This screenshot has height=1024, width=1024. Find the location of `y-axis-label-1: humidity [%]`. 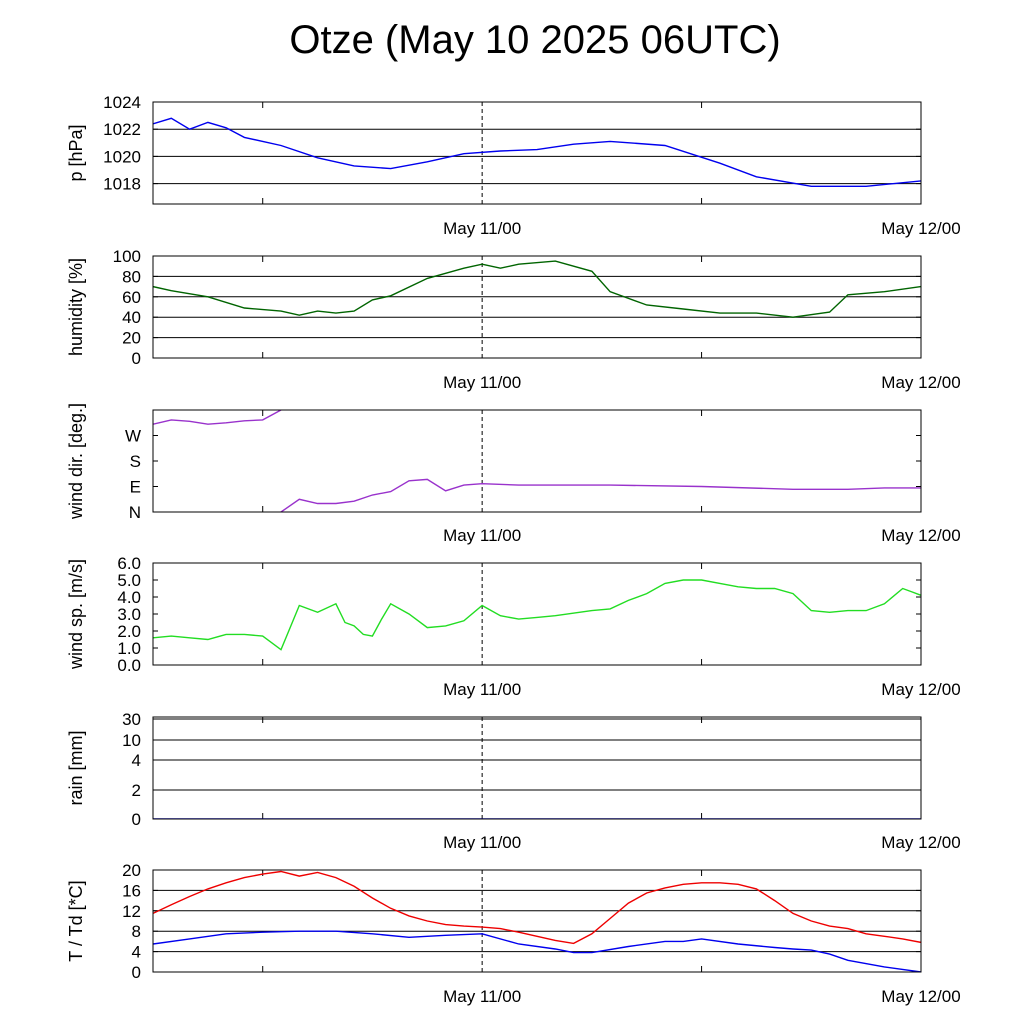

y-axis-label-1: humidity [%] is located at coordinates (76, 307).